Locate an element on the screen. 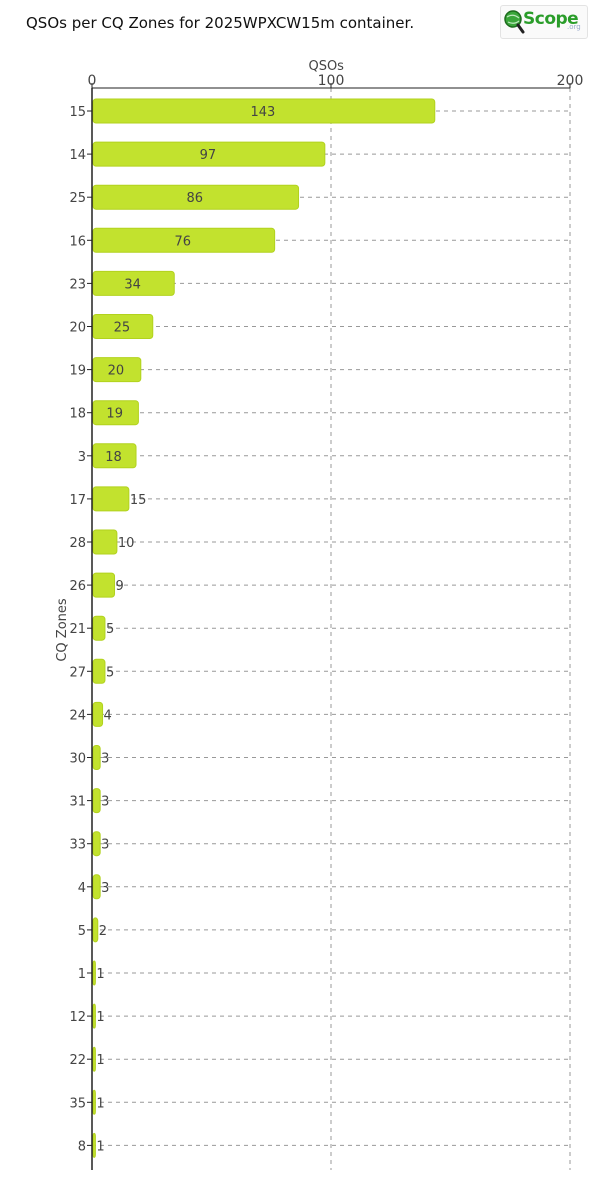 This screenshot has height=1200, width=600. y-tick-label: 28 is located at coordinates (77, 543).